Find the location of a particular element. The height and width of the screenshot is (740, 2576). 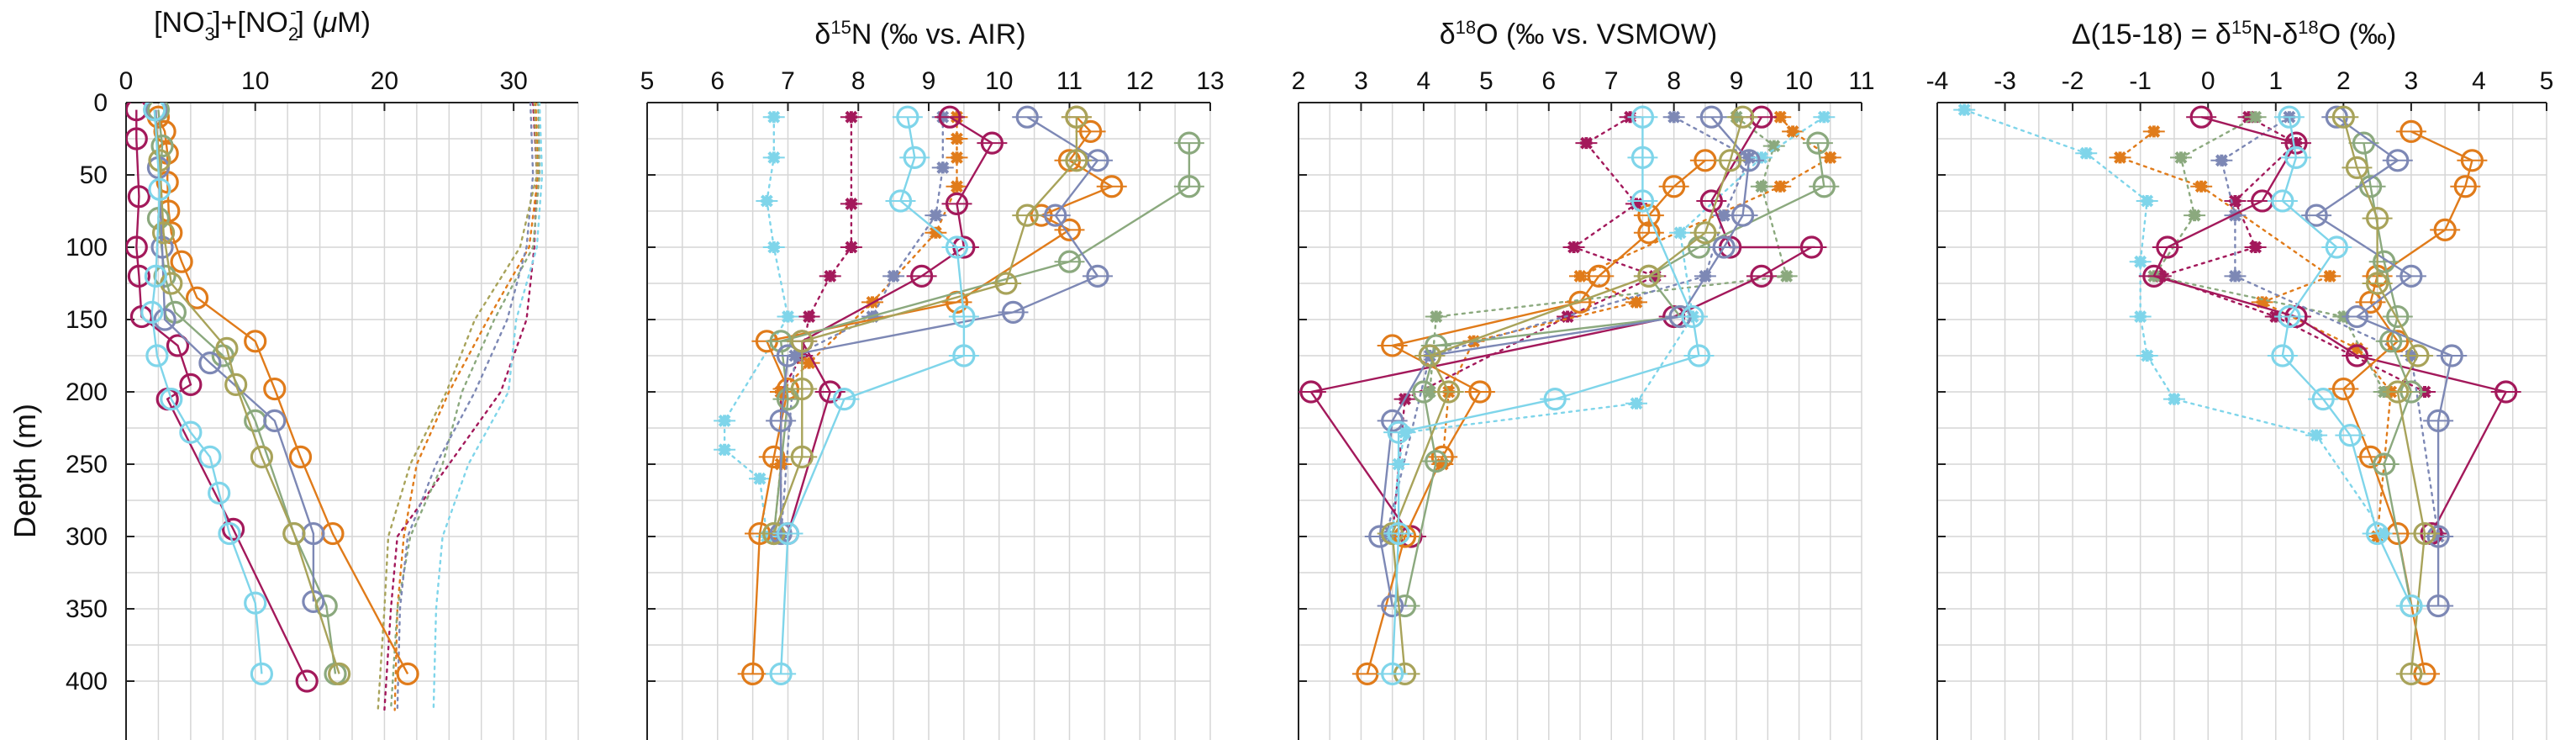

plot-area is located at coordinates (335, 407).